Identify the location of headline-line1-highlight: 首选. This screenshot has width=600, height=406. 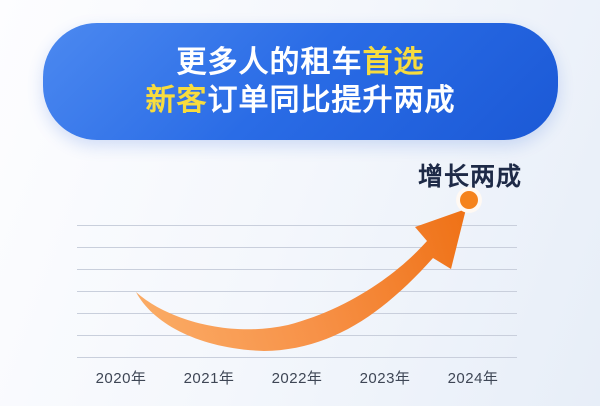
(393, 62).